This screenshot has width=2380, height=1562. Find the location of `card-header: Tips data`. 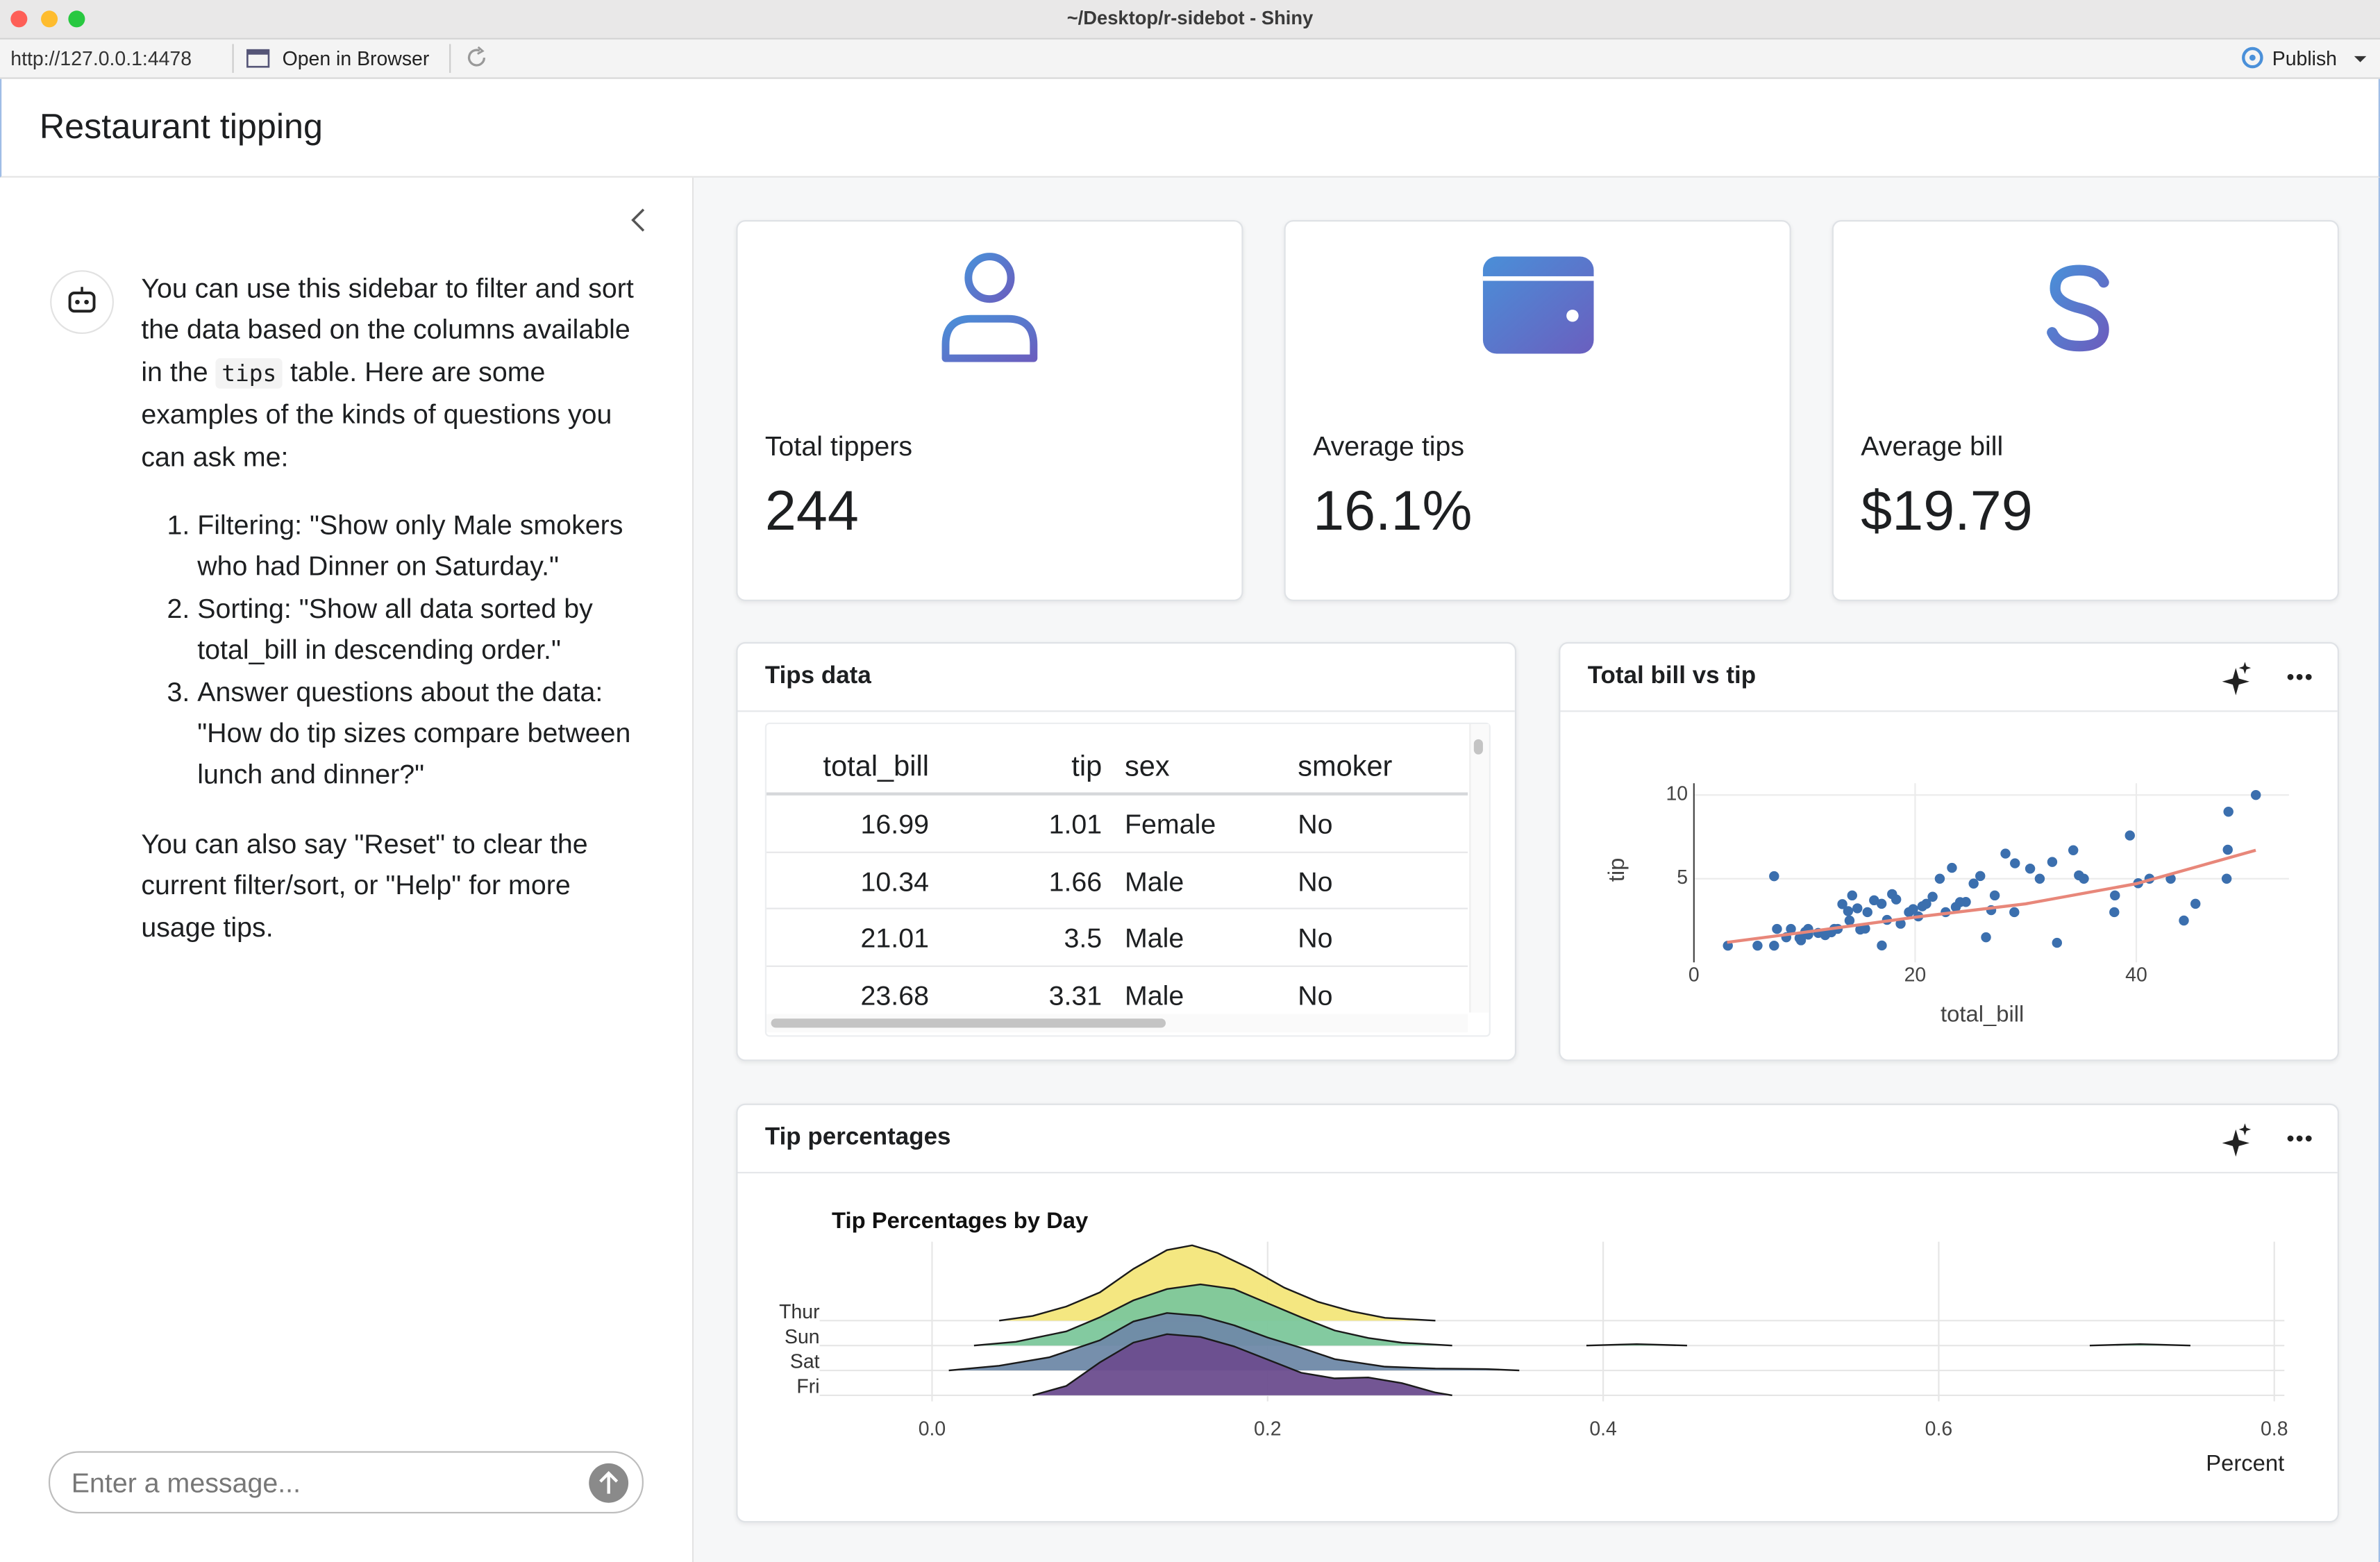

card-header: Tips data is located at coordinates (1126, 678).